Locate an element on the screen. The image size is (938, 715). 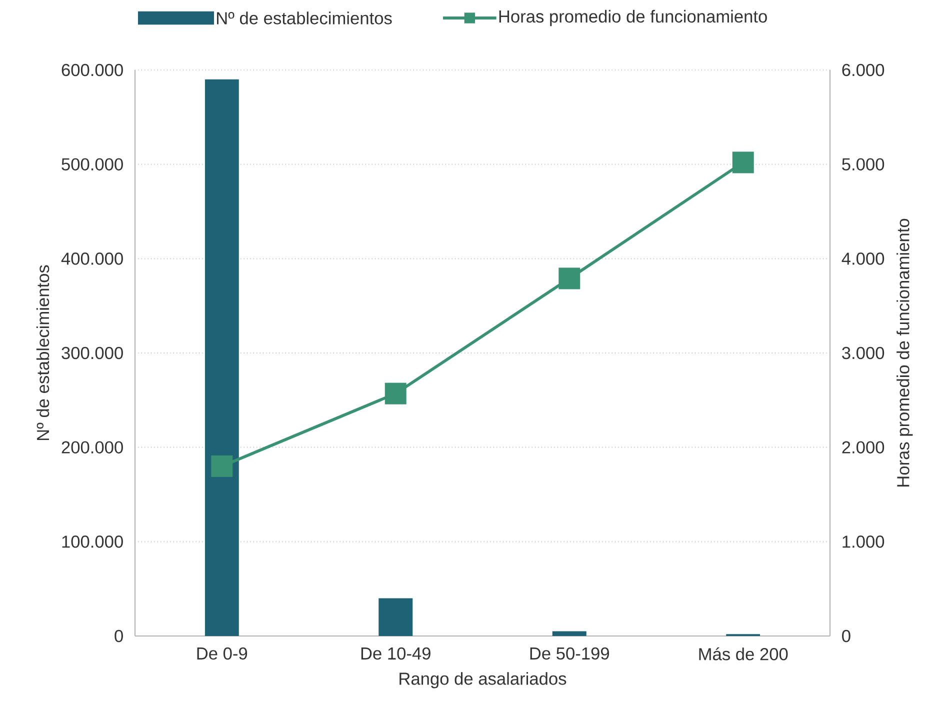
y2-axis-title: Horas promedio de funcionamiento is located at coordinates (904, 352).